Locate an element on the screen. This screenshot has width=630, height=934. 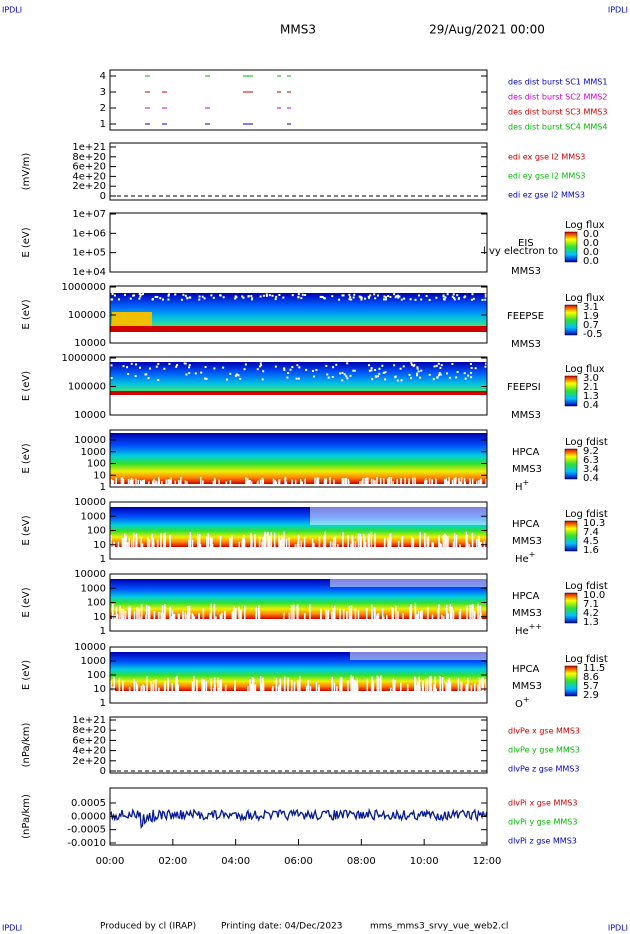
y-tick-label: 1e+04 is located at coordinates (89, 272).